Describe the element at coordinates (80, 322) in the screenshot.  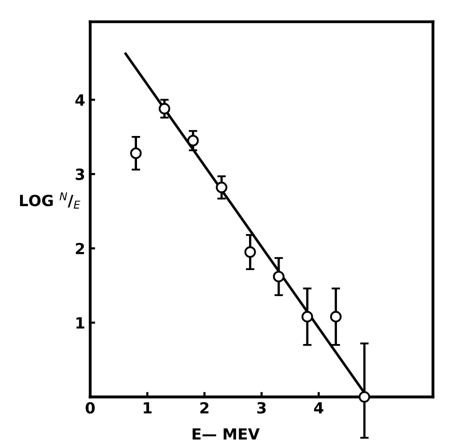
I see `y-tick-label: 1` at that location.